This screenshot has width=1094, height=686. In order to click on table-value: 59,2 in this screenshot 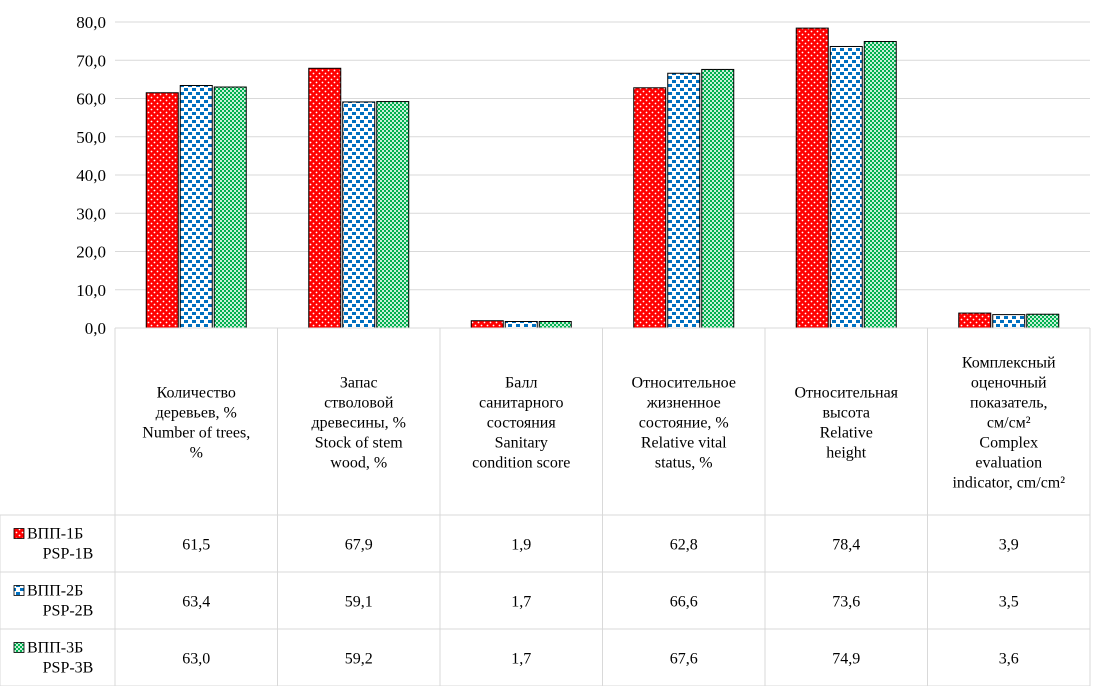, I will do `click(359, 659)`.